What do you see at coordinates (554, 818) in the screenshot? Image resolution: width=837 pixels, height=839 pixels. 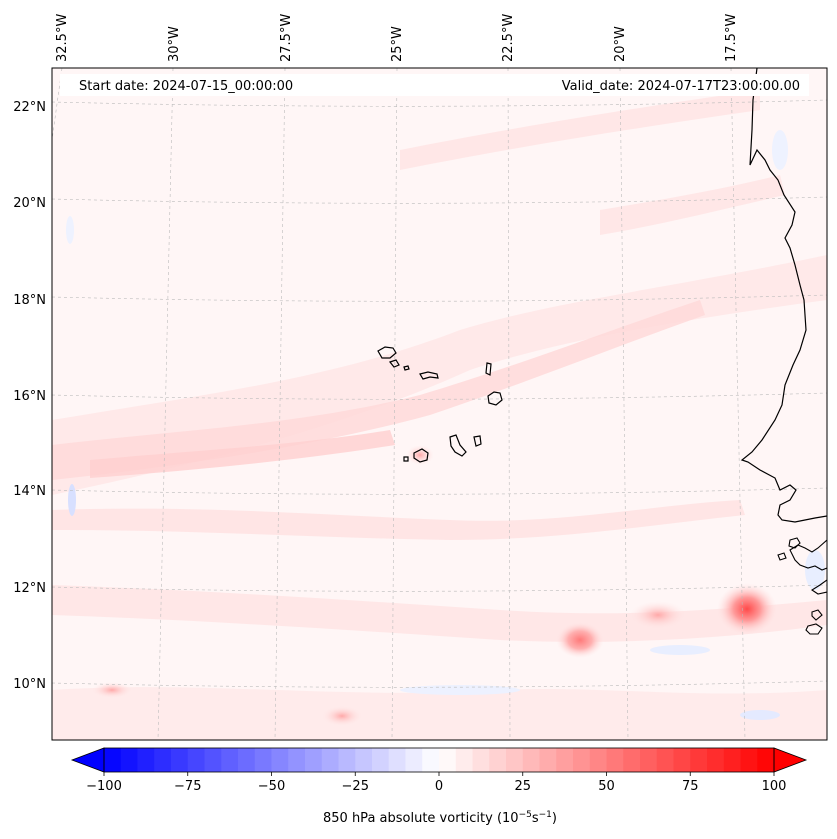 I see `colorbar-title-end: )` at bounding box center [554, 818].